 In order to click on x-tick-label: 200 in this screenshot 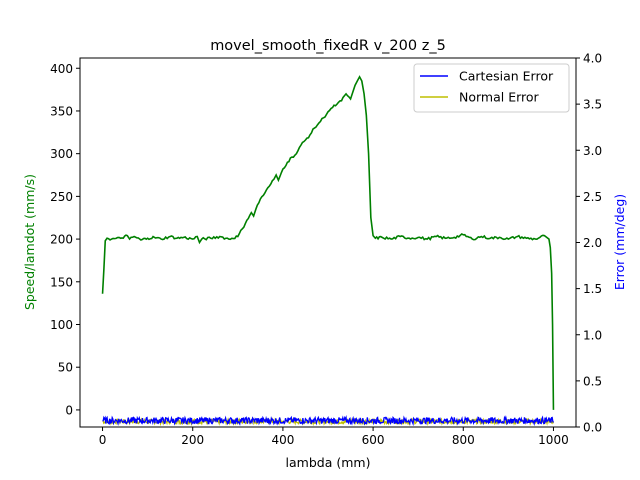, I will do `click(192, 440)`.